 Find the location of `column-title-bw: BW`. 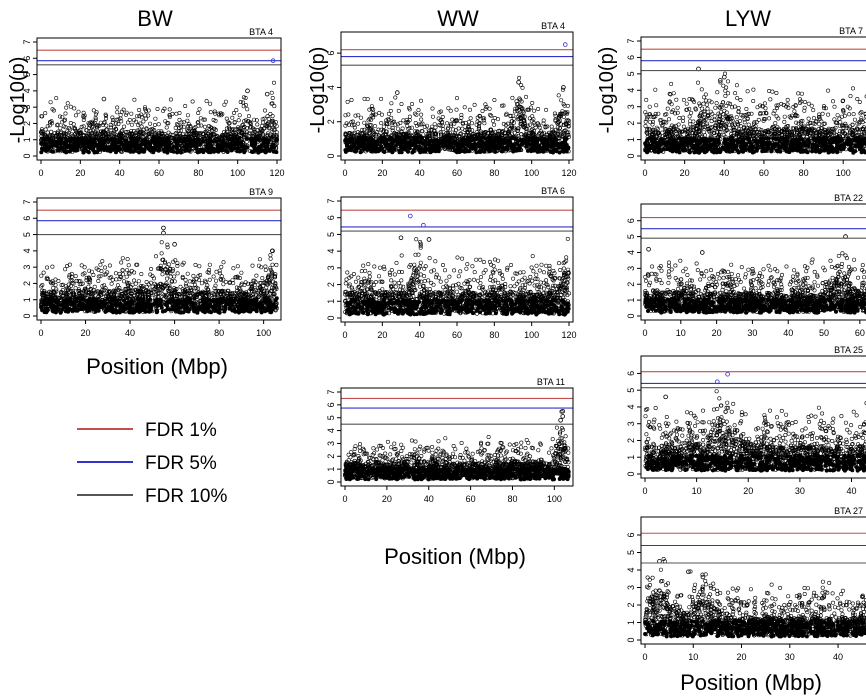

column-title-bw: BW is located at coordinates (155, 18).